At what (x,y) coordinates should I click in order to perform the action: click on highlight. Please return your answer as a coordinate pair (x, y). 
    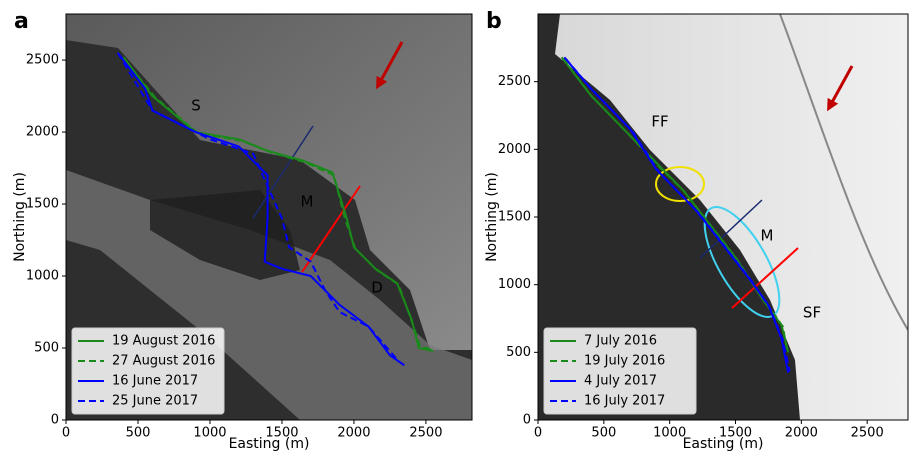
    Looking at the image, I should click on (680, 184).